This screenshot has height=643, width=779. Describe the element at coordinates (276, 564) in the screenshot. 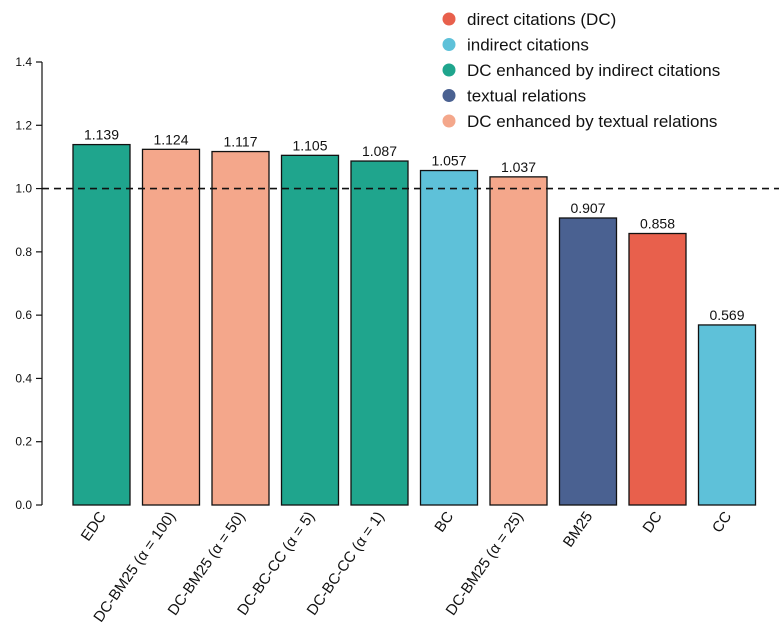

I see `x-tick-label: DC-BC-CC (α = 5)` at that location.